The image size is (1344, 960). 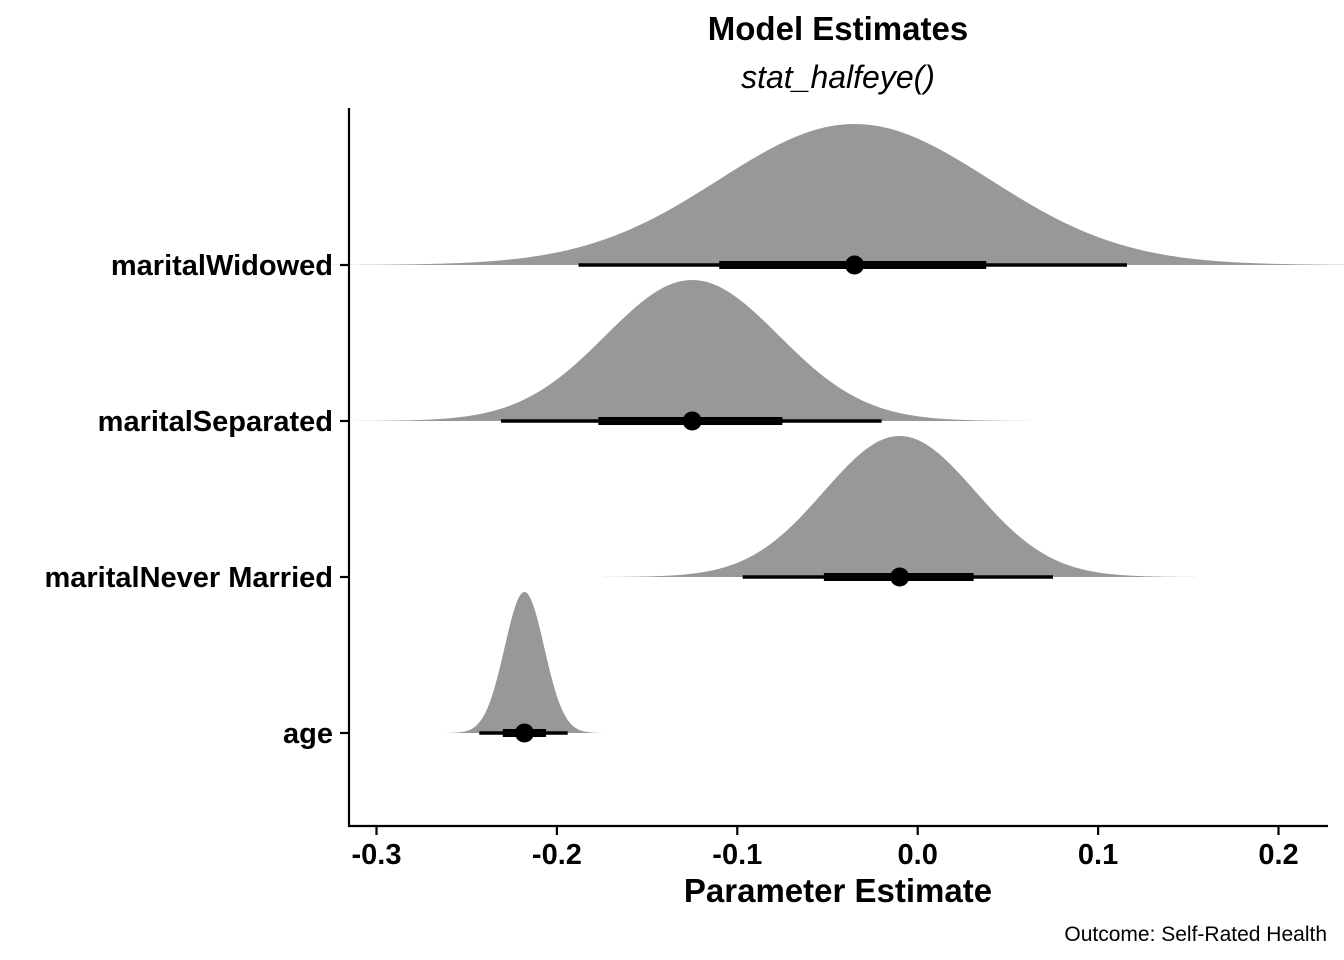 I want to click on x-axis-label: Parameter Estimate, so click(x=838, y=890).